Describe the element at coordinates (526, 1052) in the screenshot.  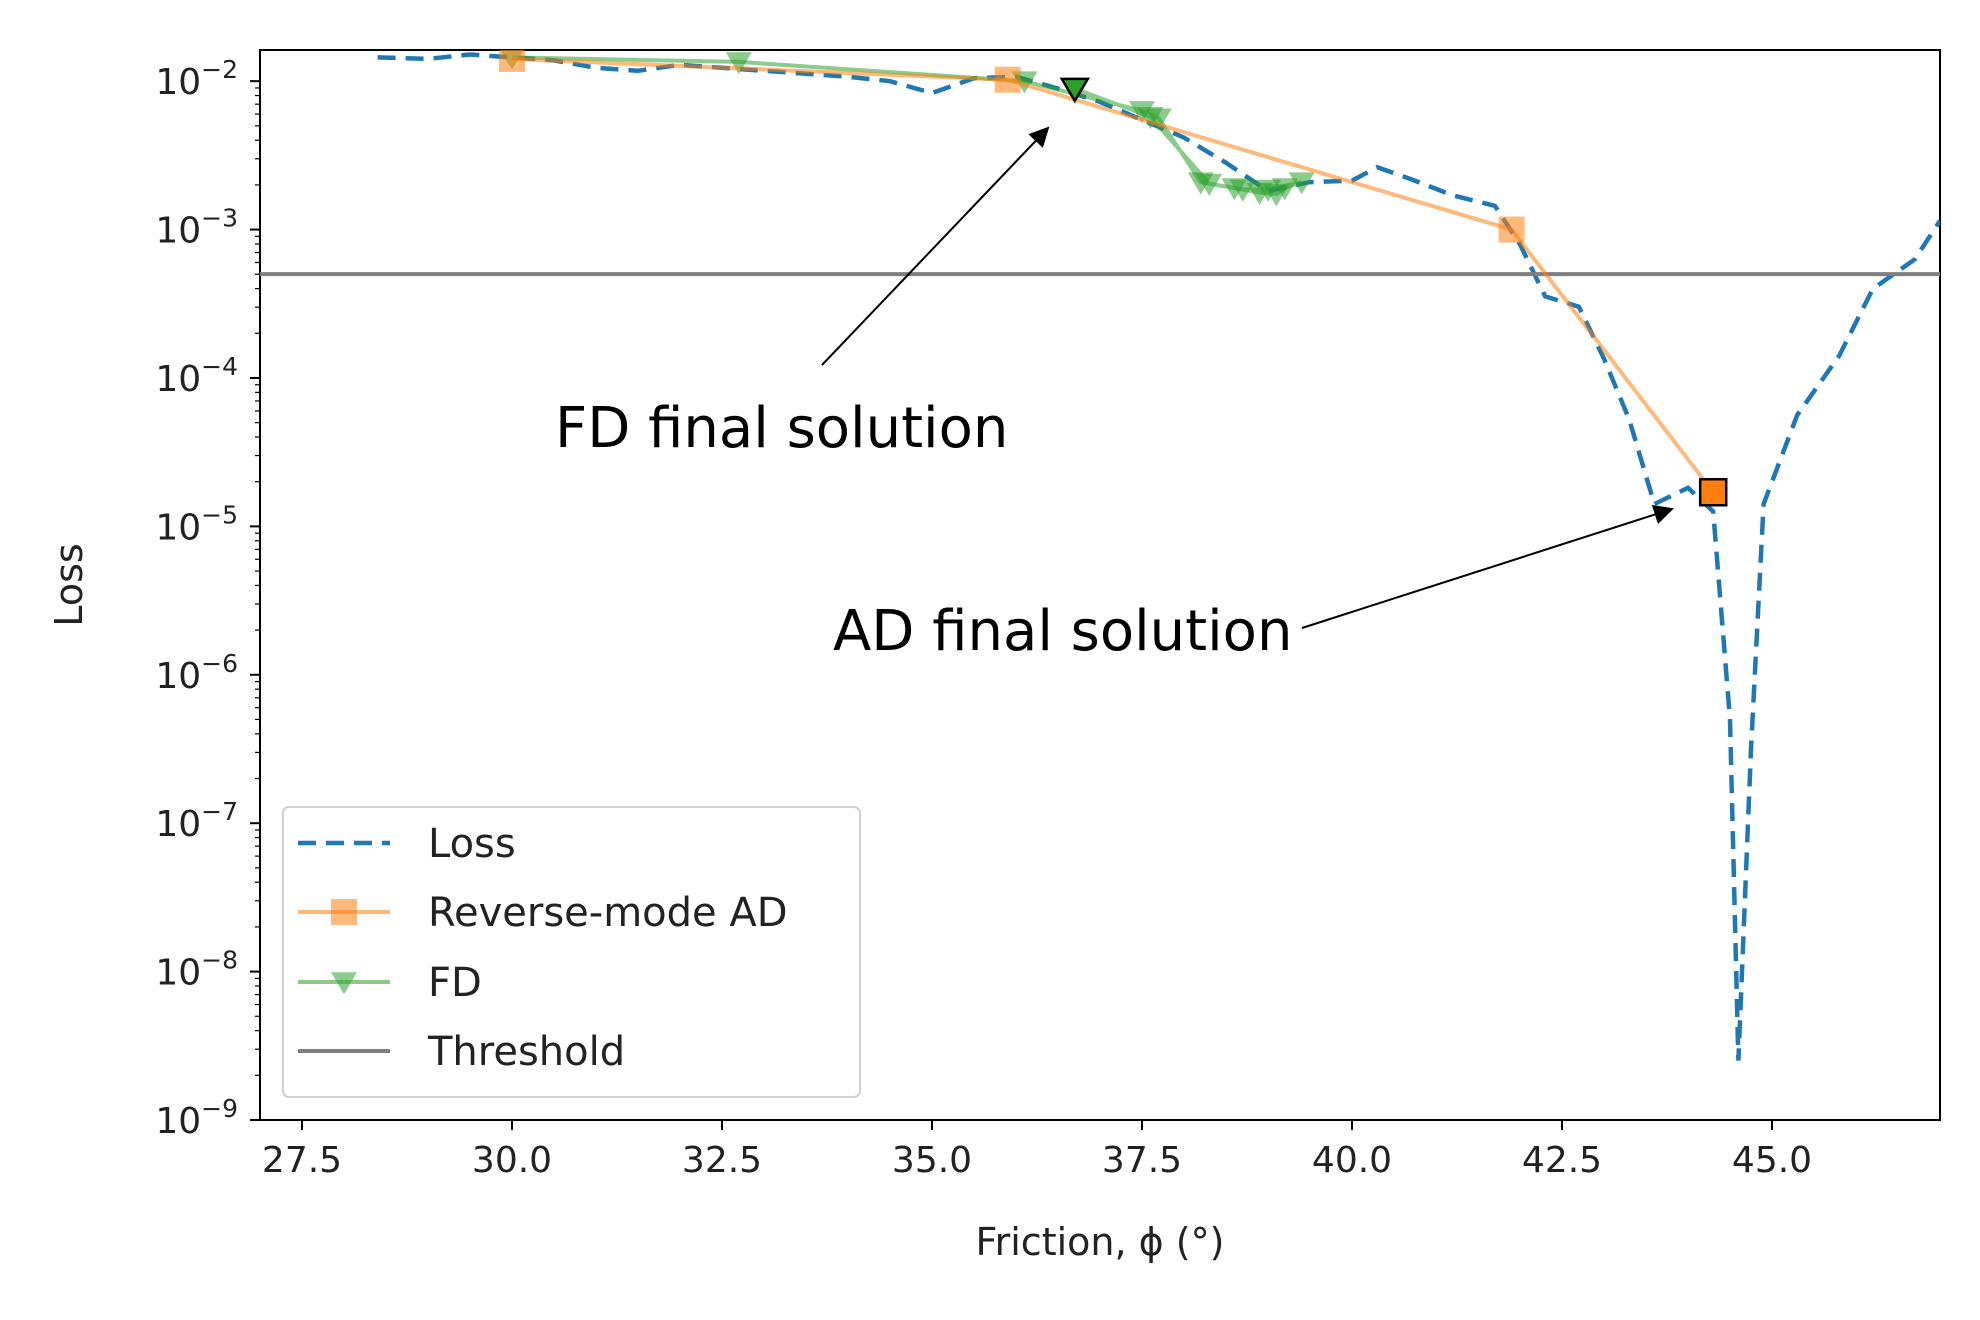
I see `legend-entry-label: Threshold` at that location.